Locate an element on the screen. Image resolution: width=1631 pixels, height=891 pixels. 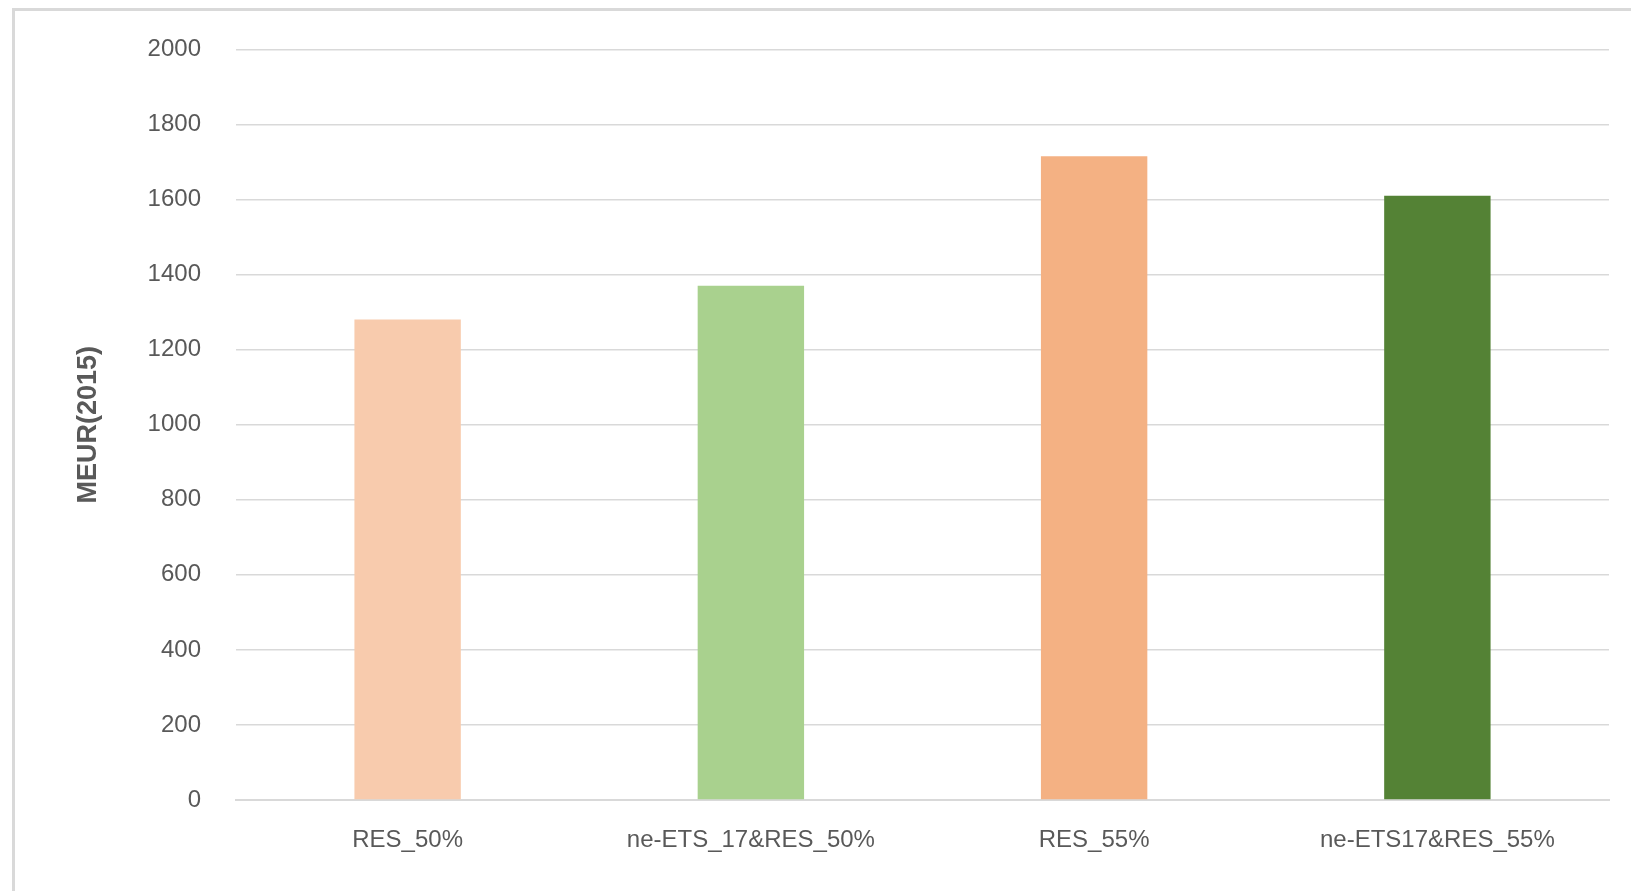
x-tick-label: RES_55% is located at coordinates (1094, 839).